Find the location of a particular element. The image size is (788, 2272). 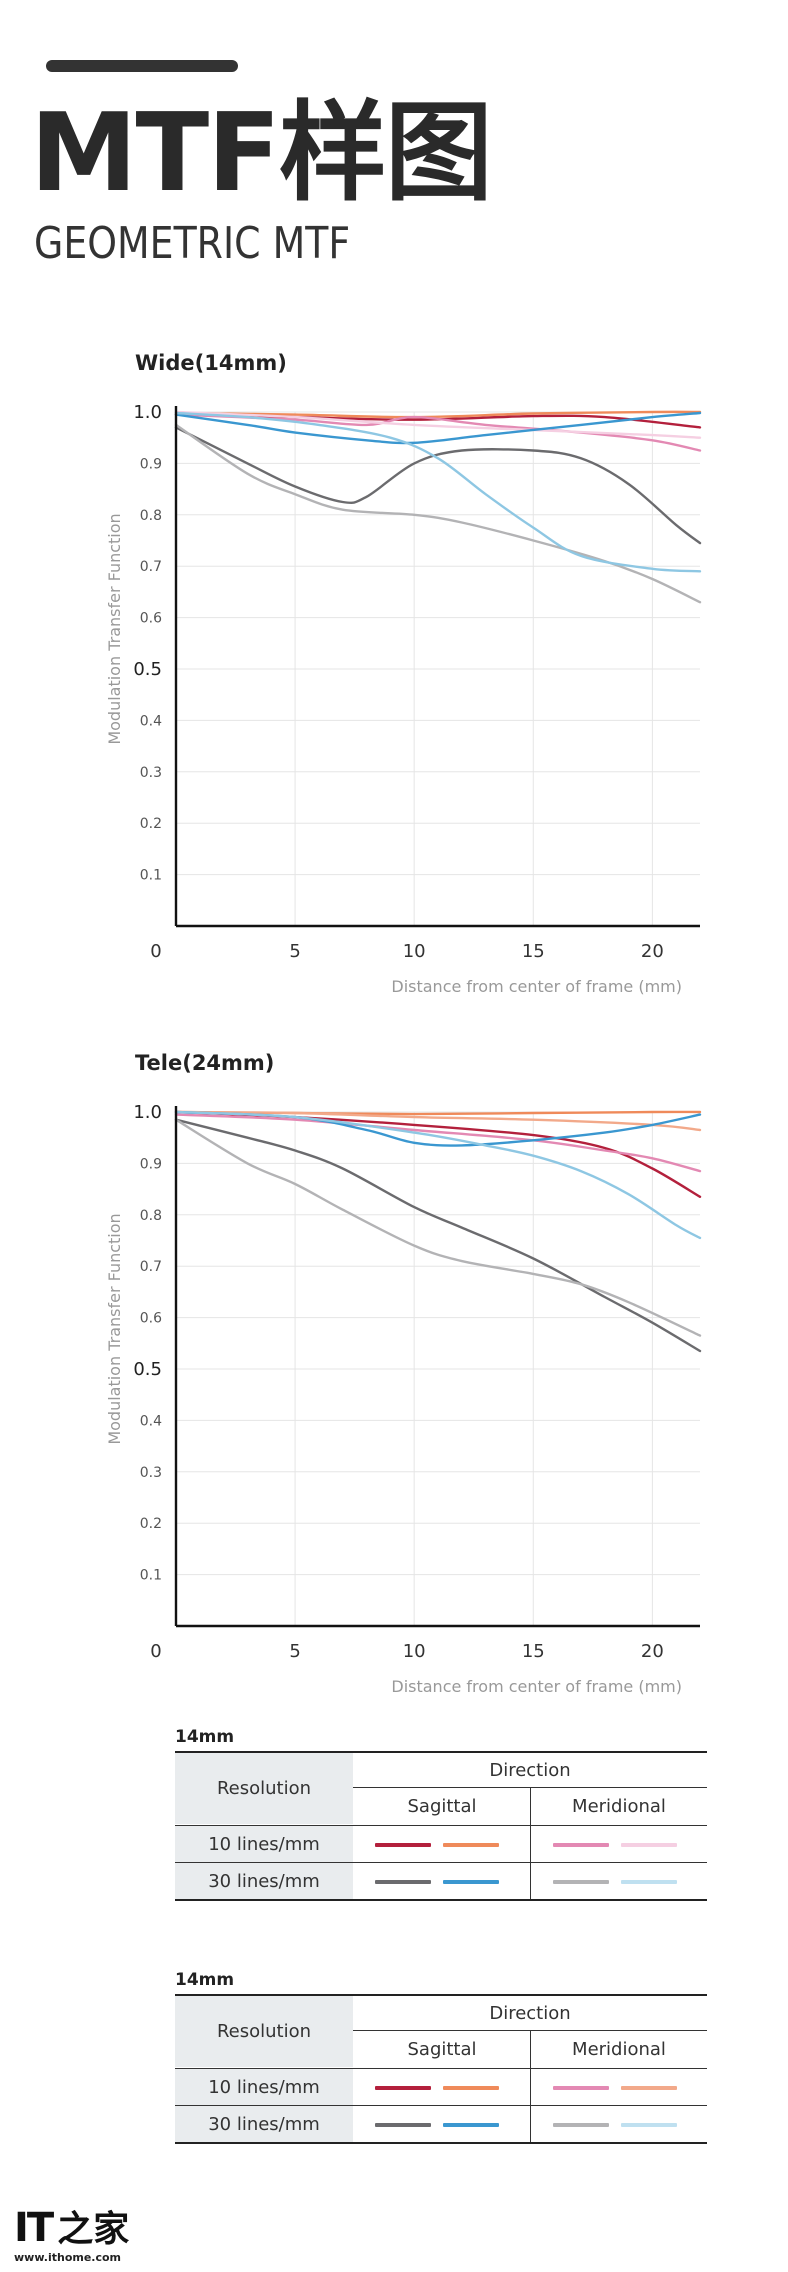

page-title: MTF样图 is located at coordinates (261, 153).